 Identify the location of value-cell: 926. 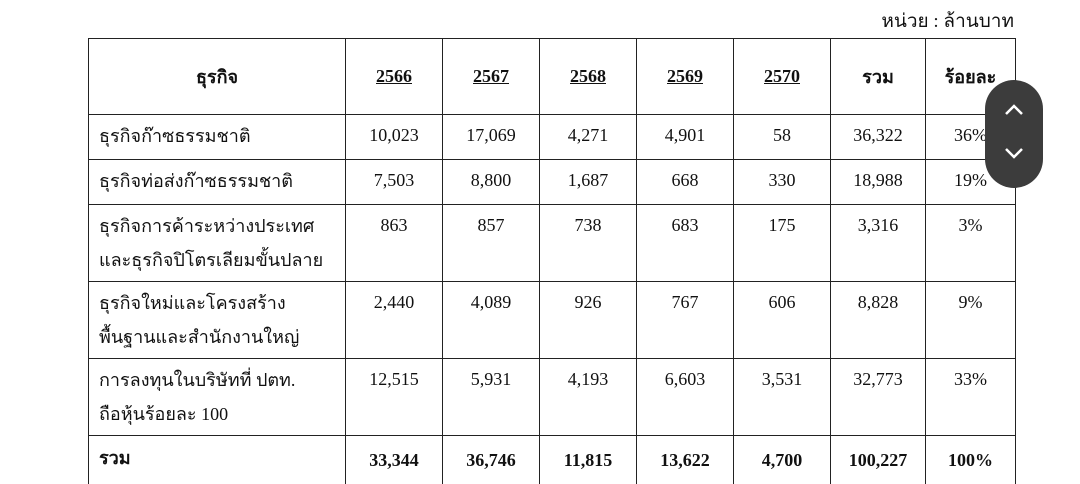
(588, 320).